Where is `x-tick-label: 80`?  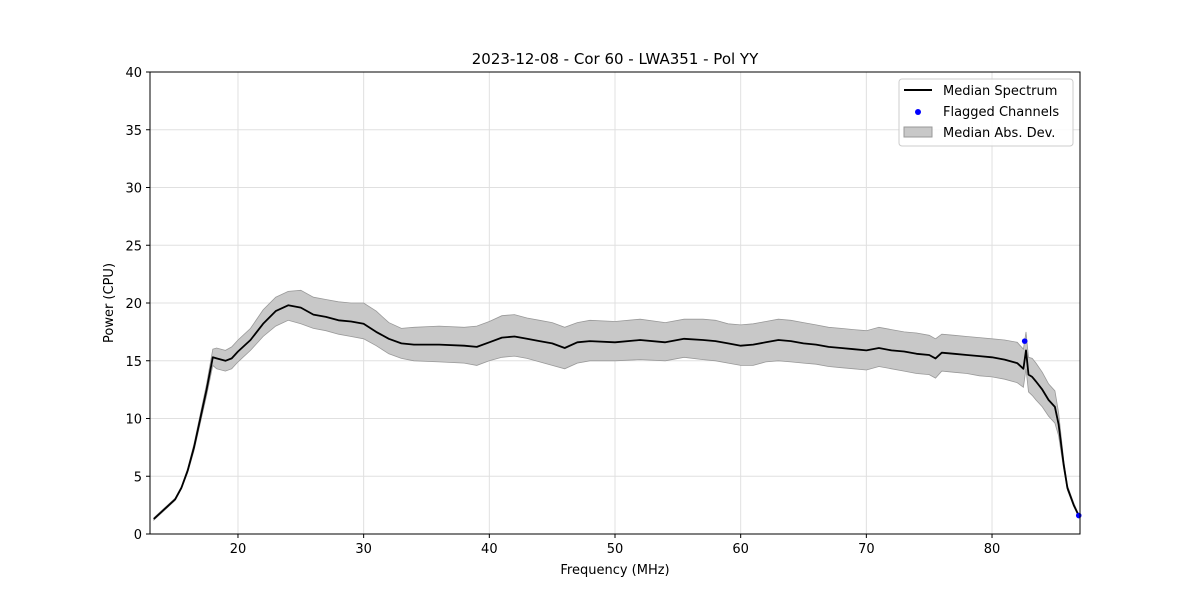 x-tick-label: 80 is located at coordinates (992, 549).